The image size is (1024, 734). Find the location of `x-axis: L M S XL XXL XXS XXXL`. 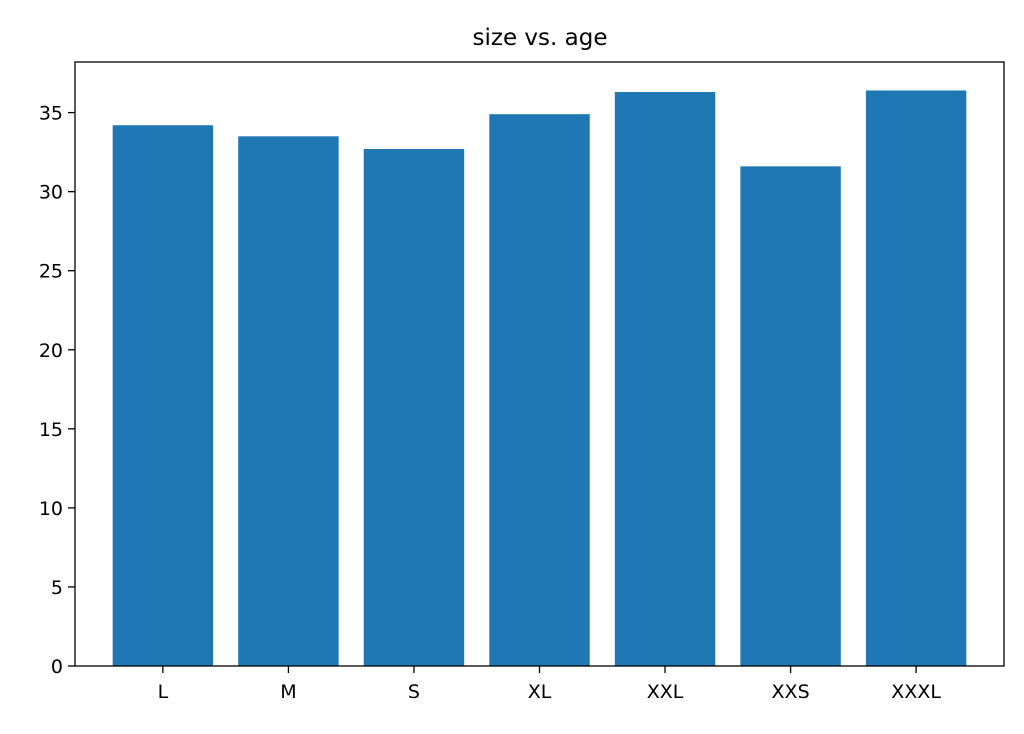

x-axis: L M S XL XXL XXS XXXL is located at coordinates (549, 684).